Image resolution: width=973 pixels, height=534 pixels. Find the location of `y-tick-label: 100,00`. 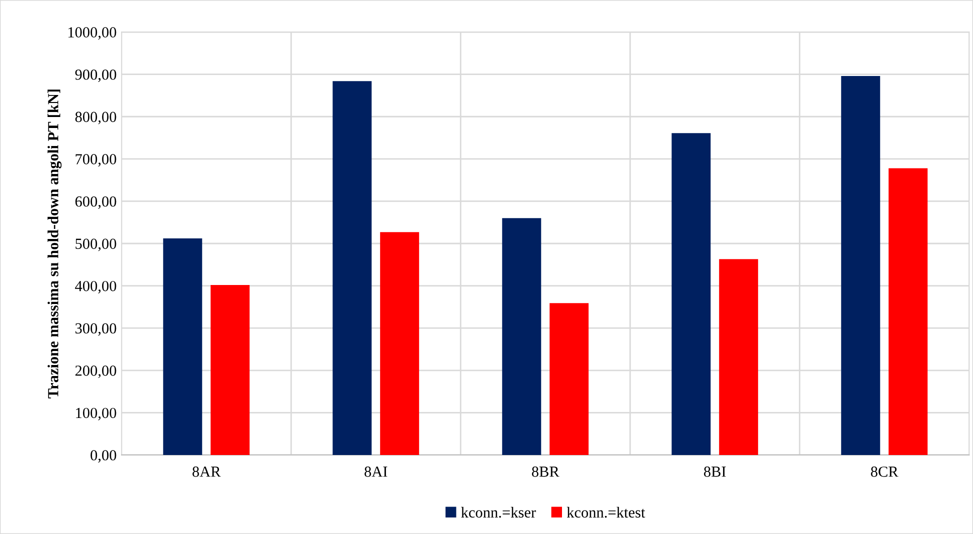

y-tick-label: 100,00 is located at coordinates (96, 414).